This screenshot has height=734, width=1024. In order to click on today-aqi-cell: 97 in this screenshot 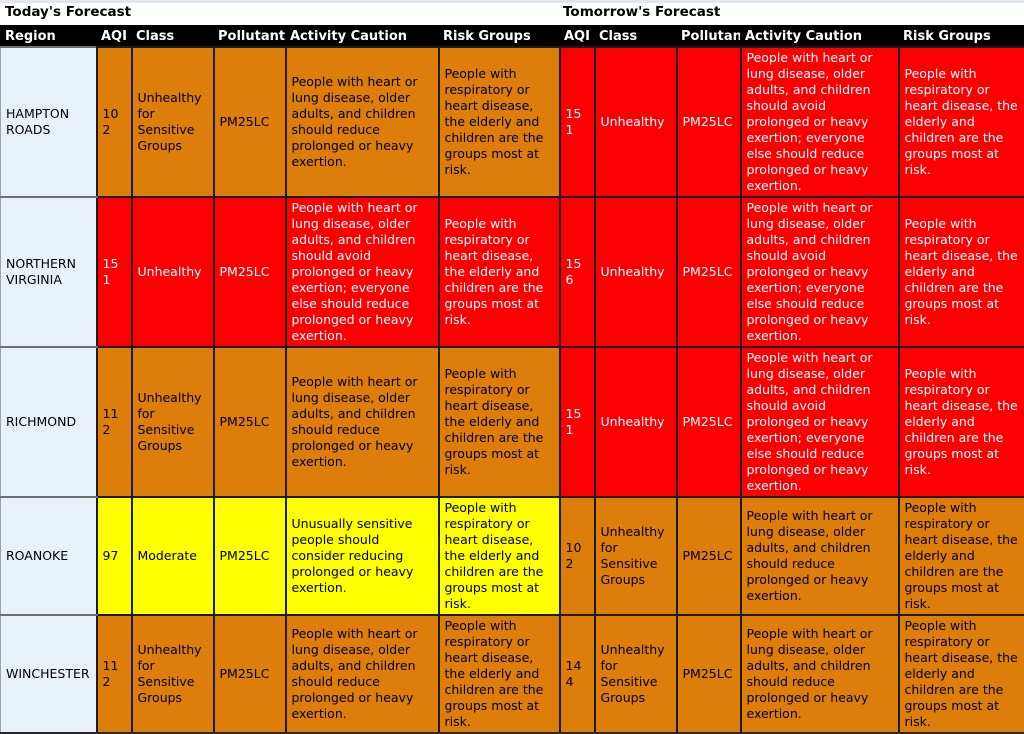, I will do `click(114, 556)`.